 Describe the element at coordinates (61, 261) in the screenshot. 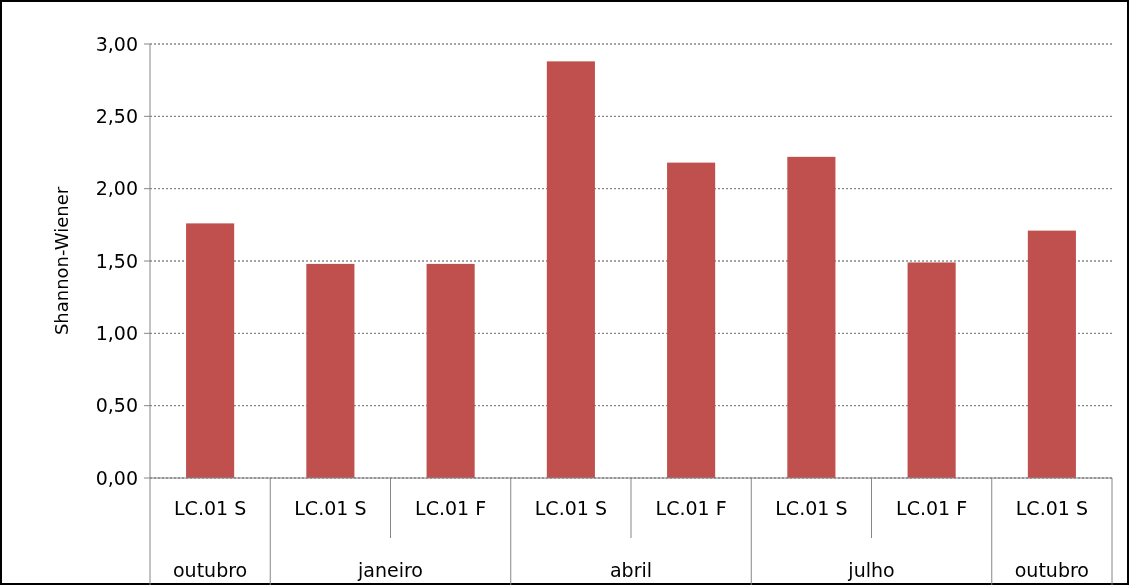

I see `y-axis-title: Shannon-Wiener` at that location.